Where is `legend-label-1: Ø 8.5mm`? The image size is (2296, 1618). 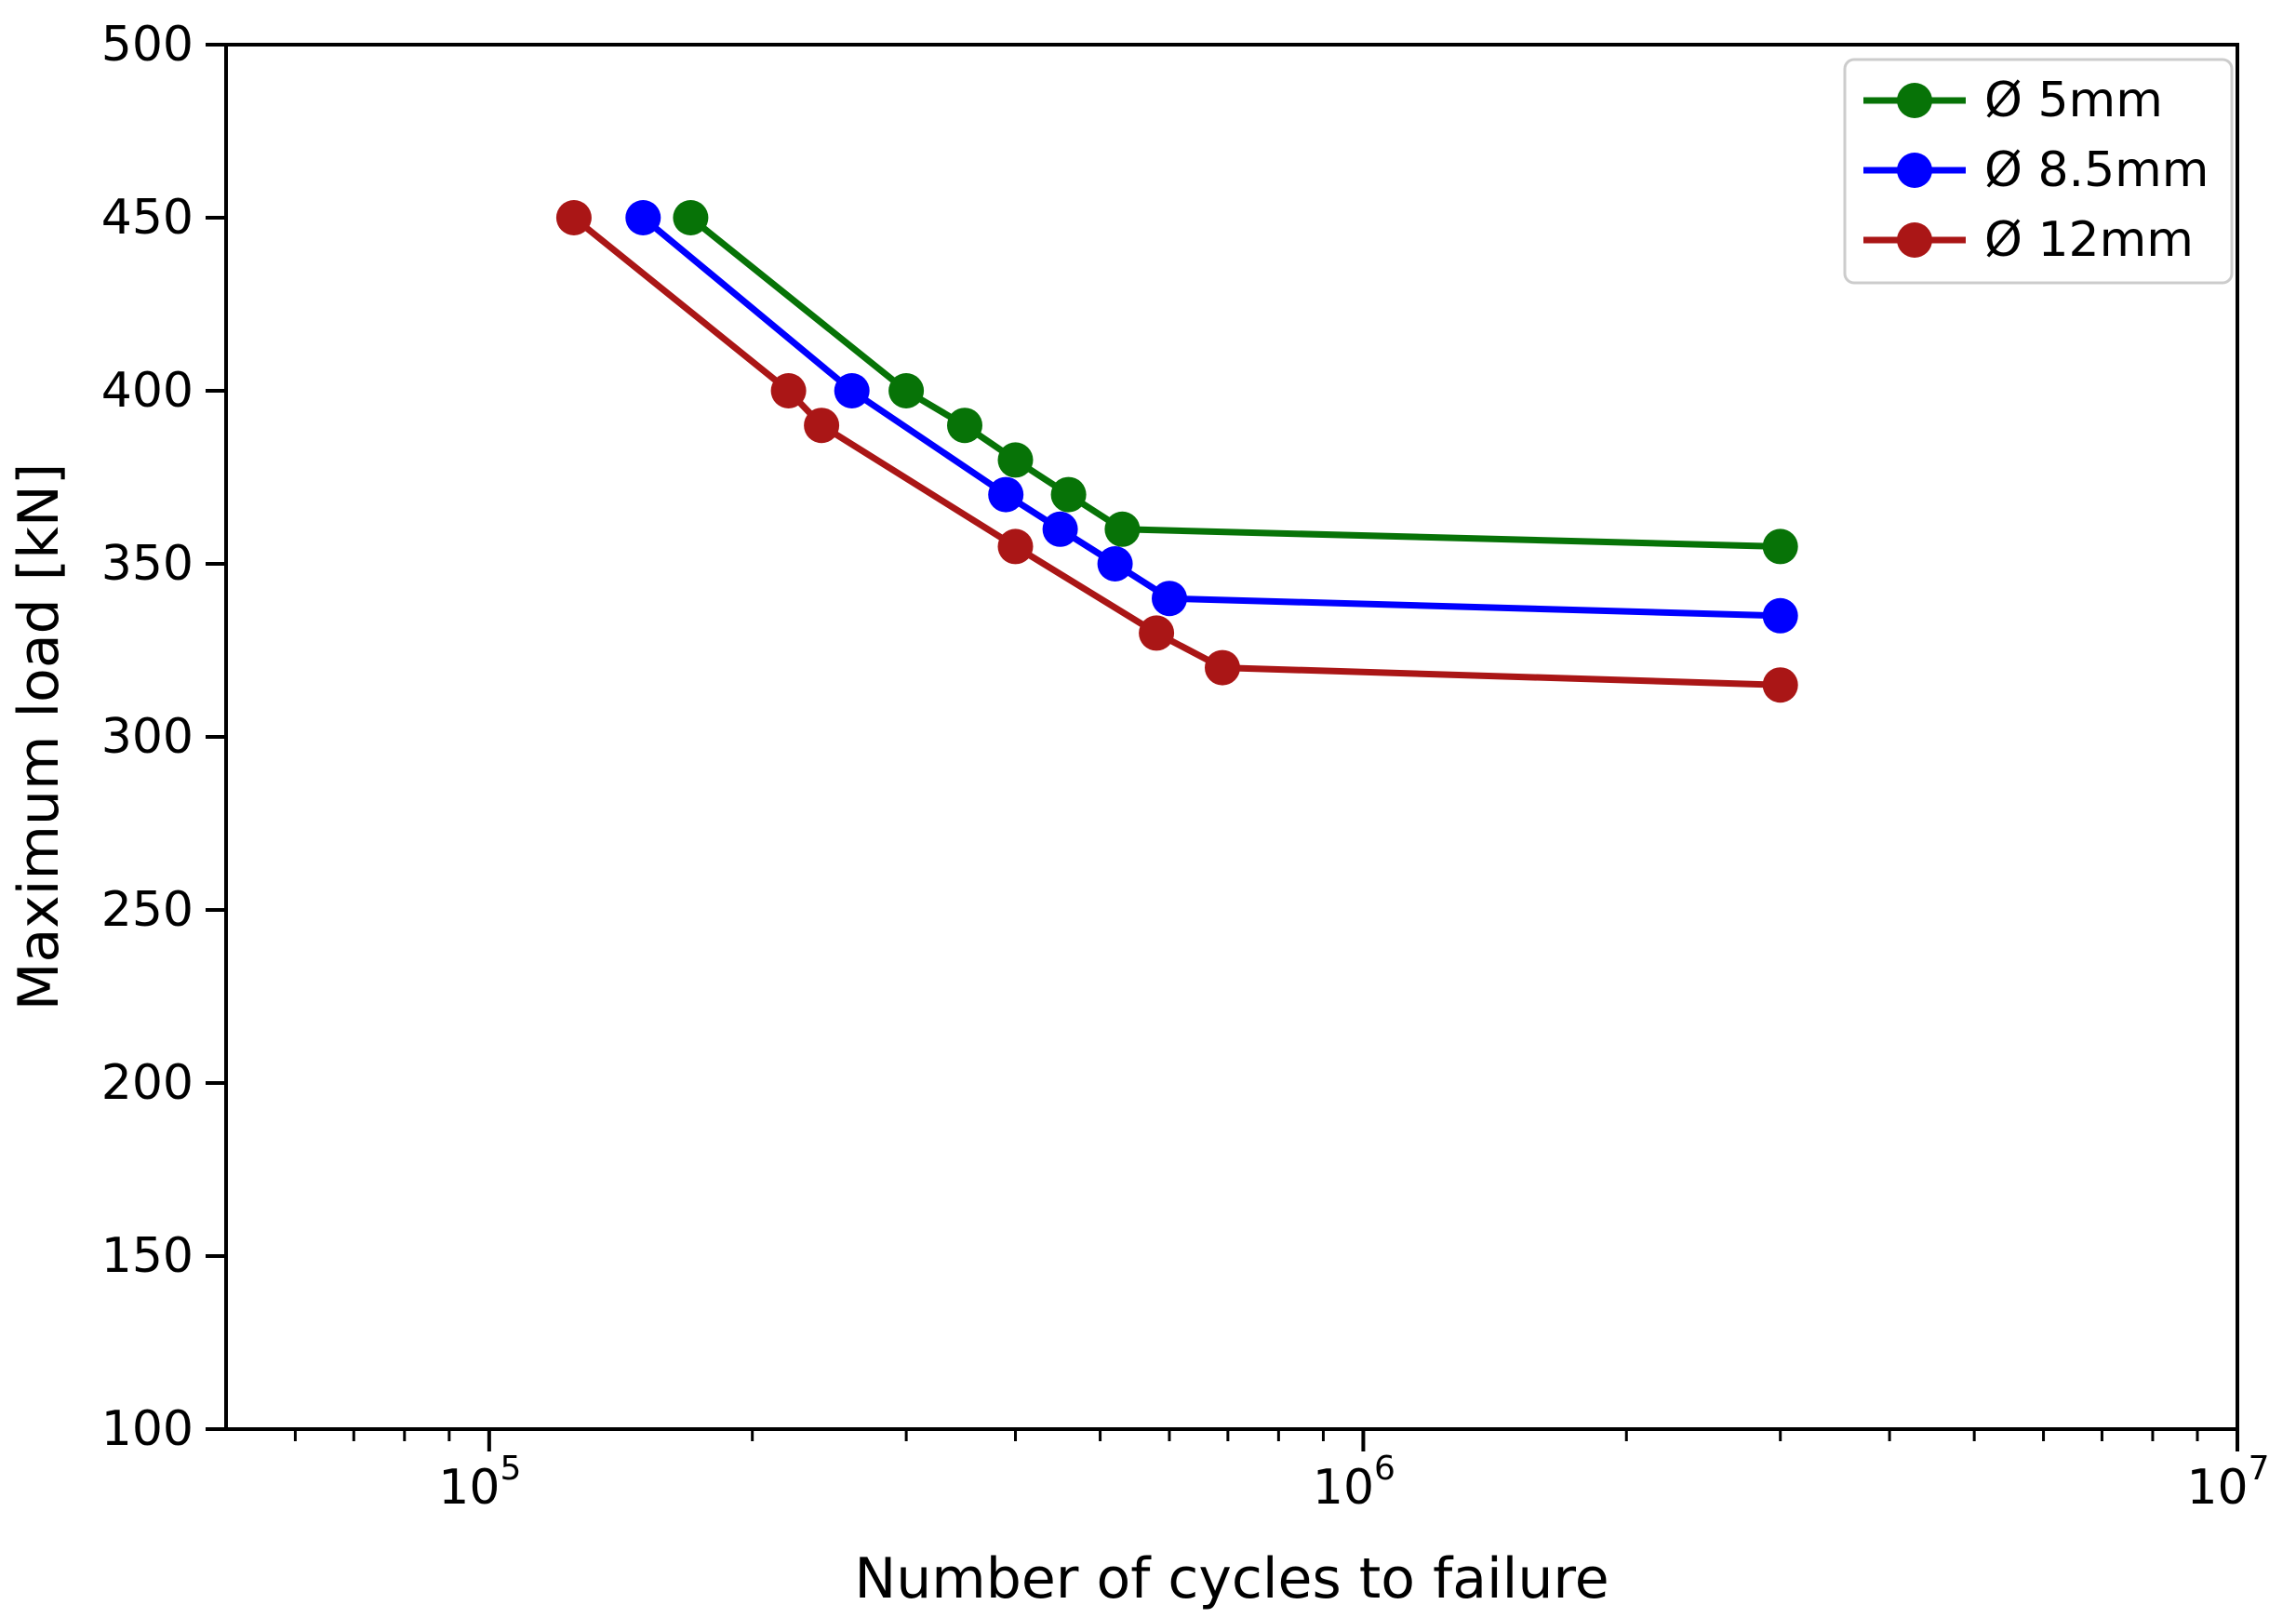 legend-label-1: Ø 8.5mm is located at coordinates (2096, 170).